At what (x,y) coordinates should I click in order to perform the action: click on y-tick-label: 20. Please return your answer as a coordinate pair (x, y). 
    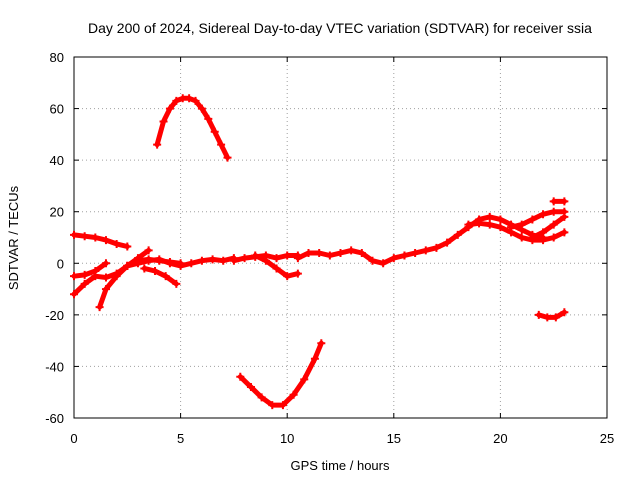
    Looking at the image, I should click on (57, 212).